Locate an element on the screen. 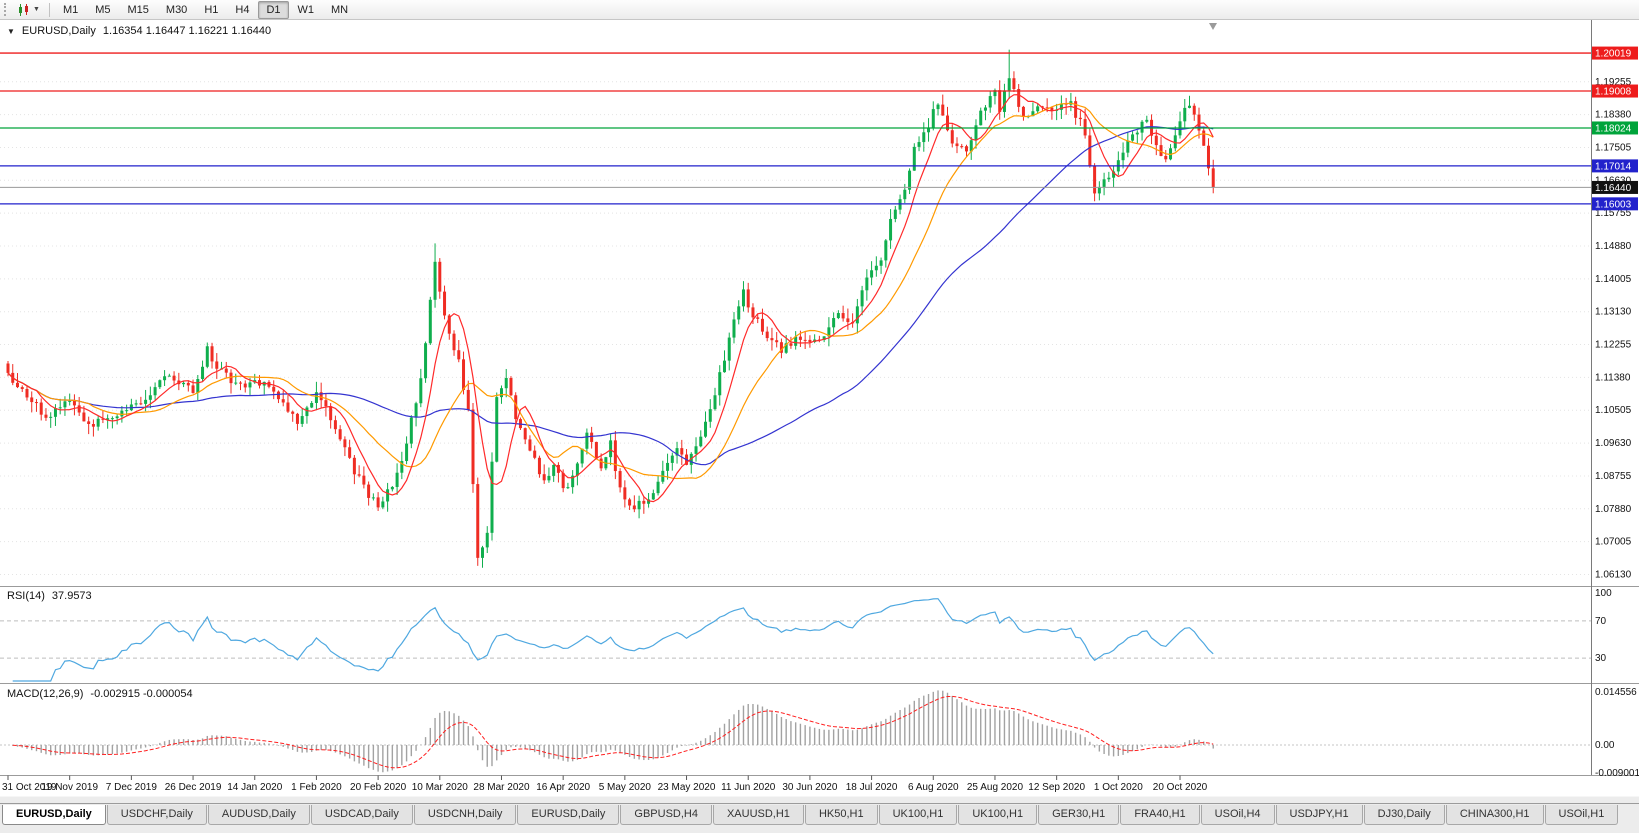  svg-text: 1.17505 is located at coordinates (1613, 147).